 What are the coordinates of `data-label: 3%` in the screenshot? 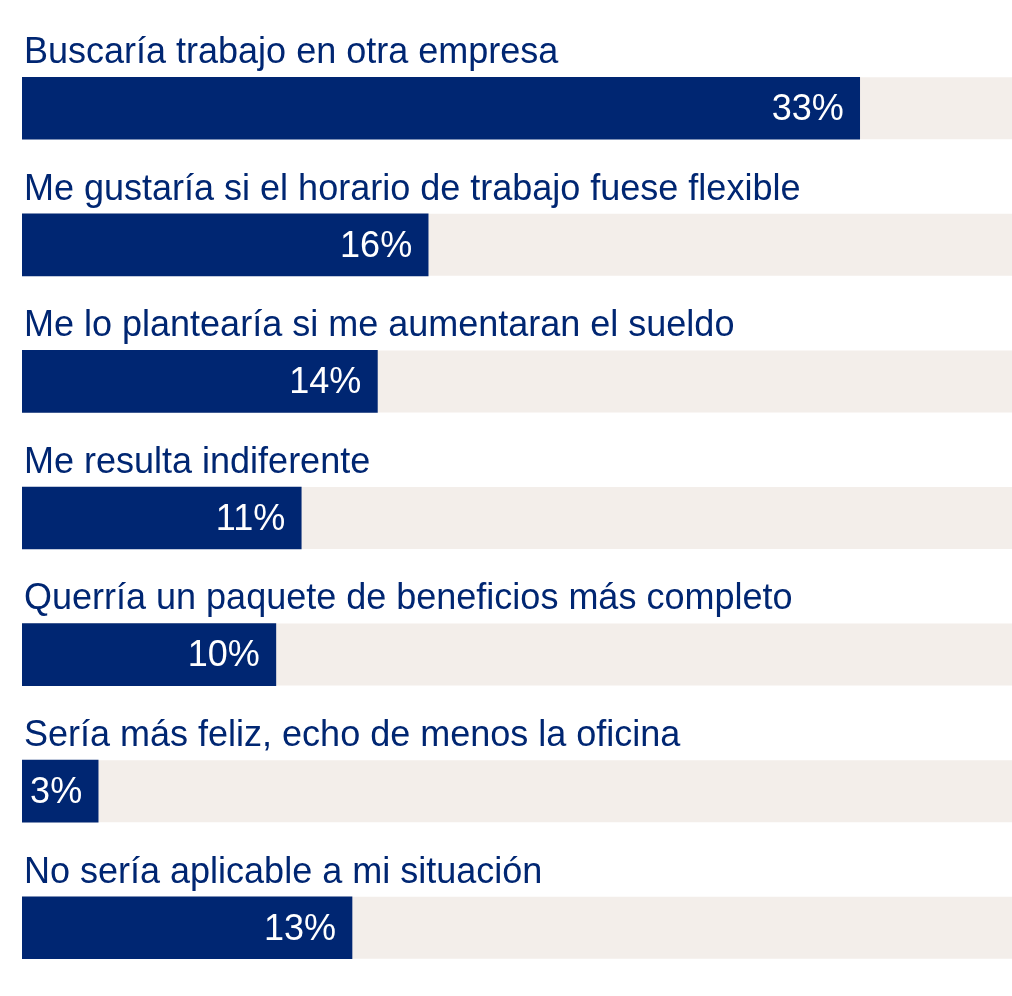 It's located at (56, 791).